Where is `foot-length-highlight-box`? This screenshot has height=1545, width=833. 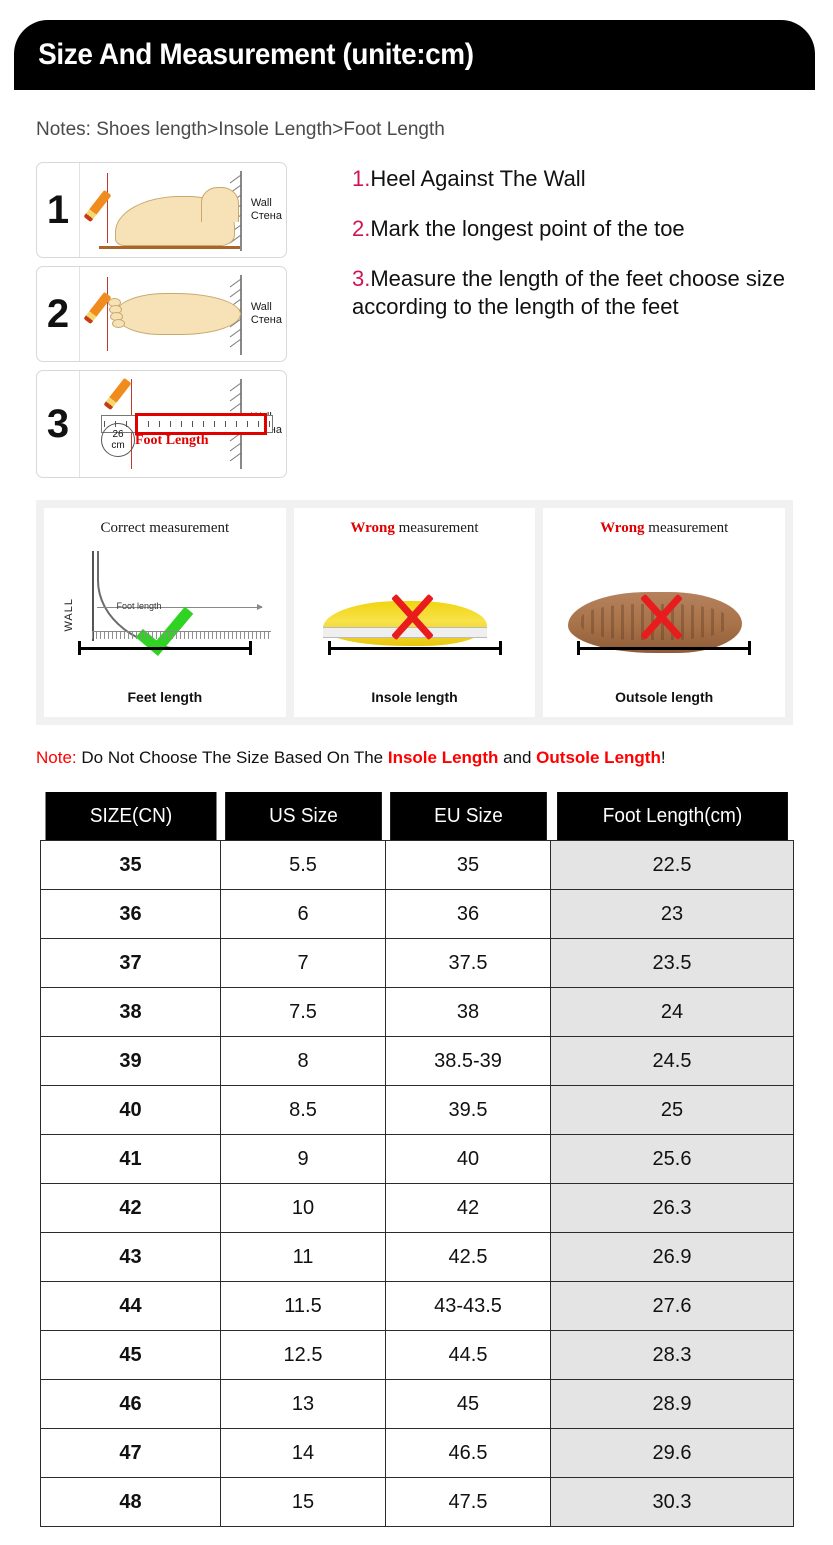
foot-length-highlight-box is located at coordinates (201, 424).